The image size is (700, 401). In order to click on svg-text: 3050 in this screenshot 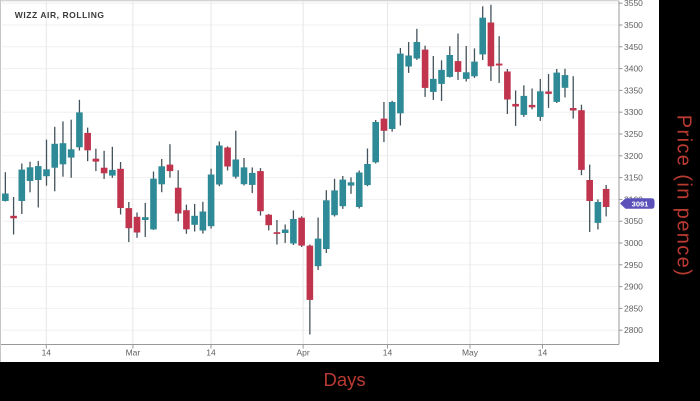, I will do `click(633, 221)`.